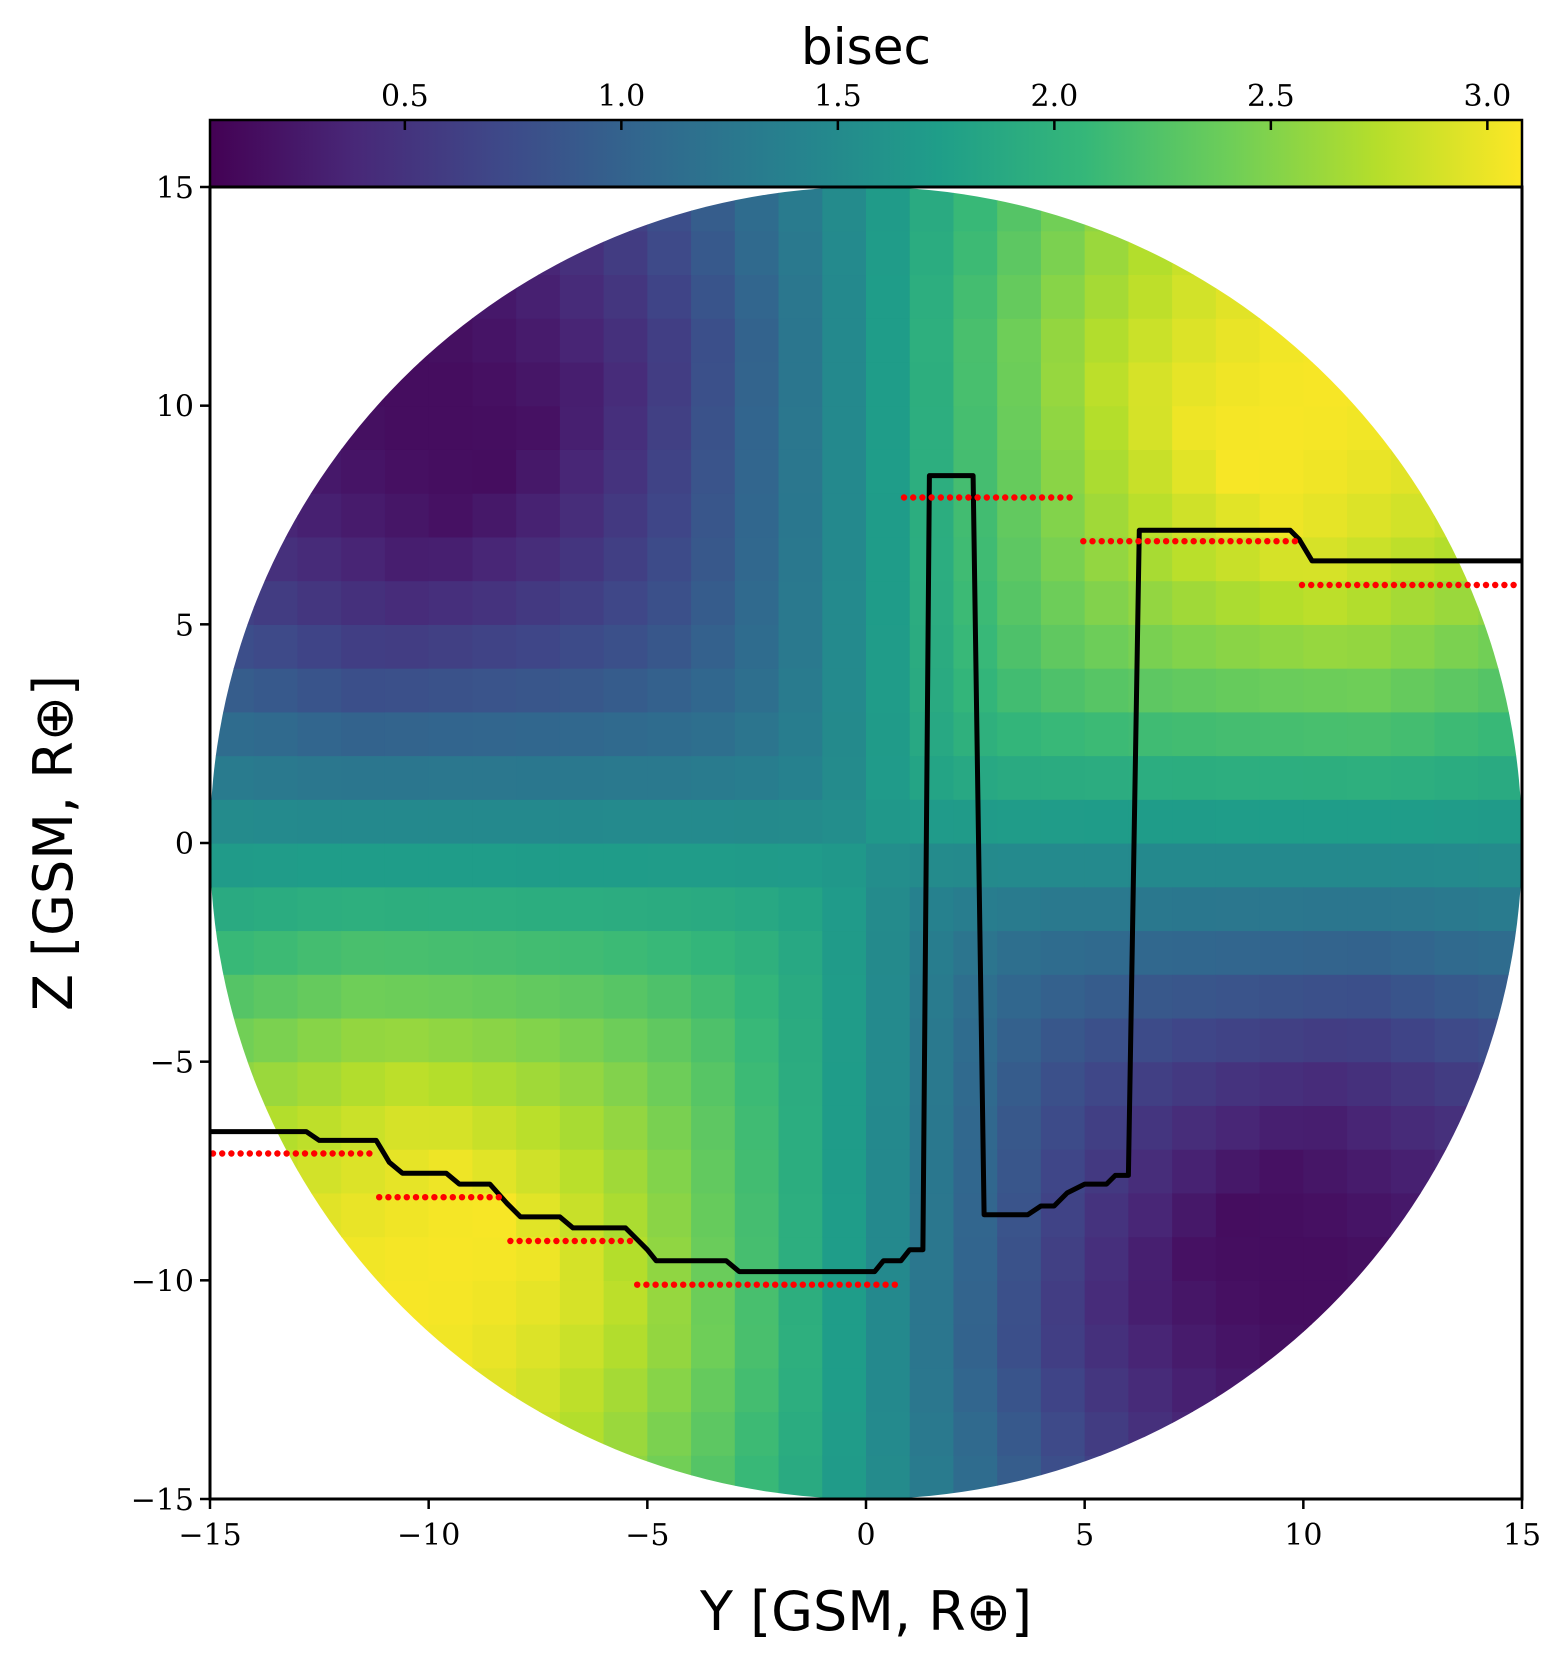  I want to click on y-tick-label: 15, so click(175, 188).